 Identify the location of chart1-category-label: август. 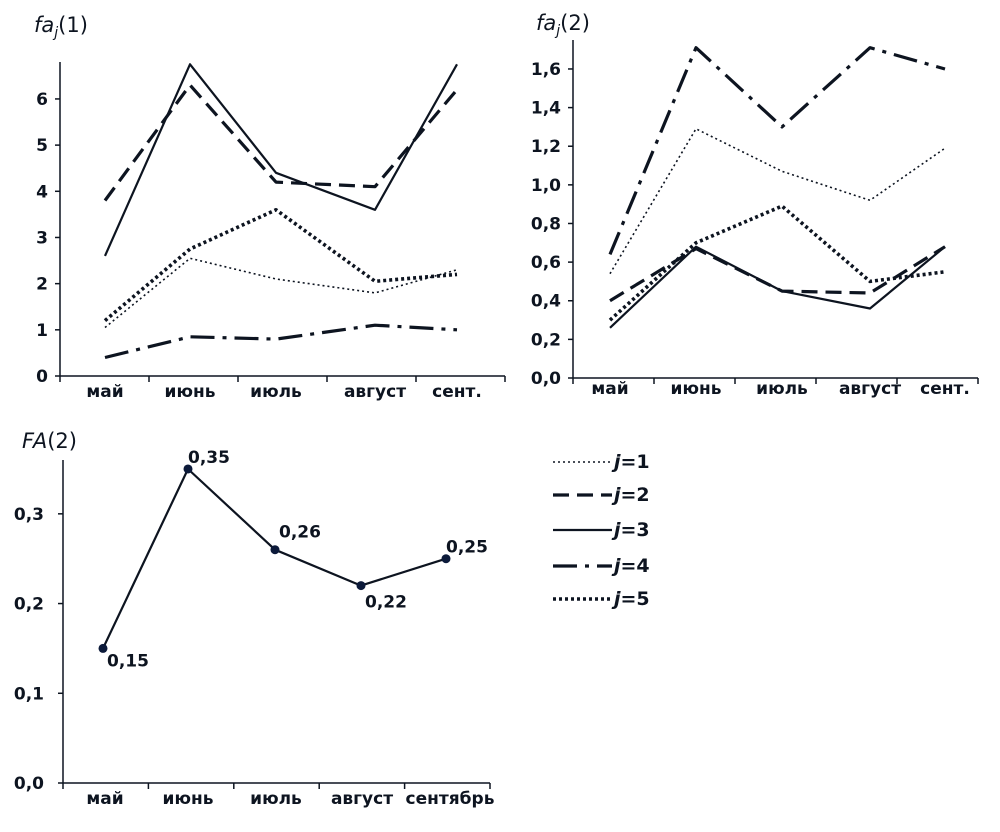
(375, 392).